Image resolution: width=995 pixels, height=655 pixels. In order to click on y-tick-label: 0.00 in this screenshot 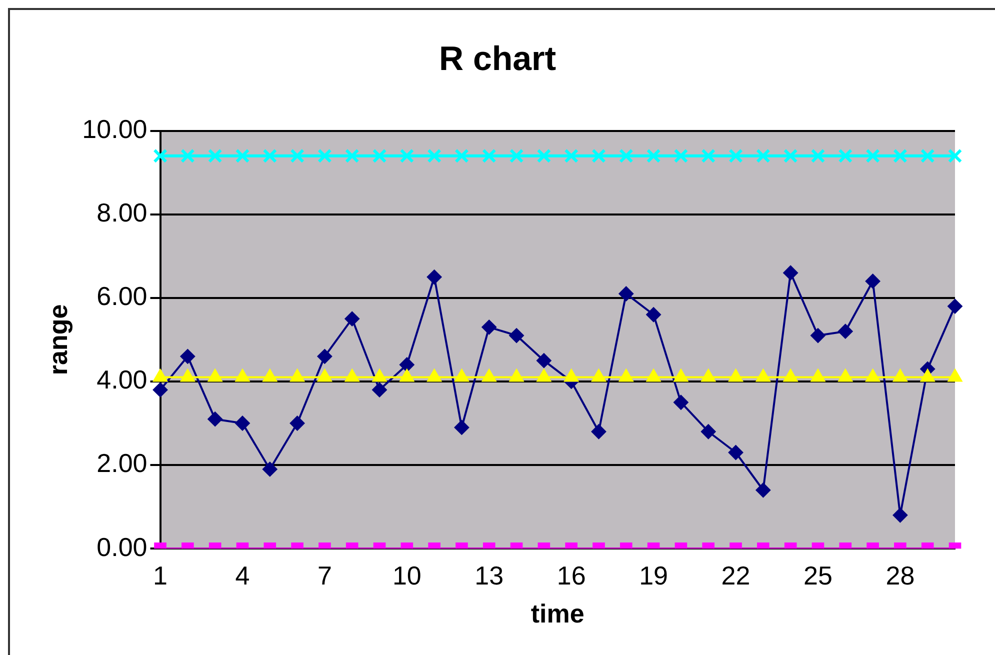, I will do `click(122, 547)`.